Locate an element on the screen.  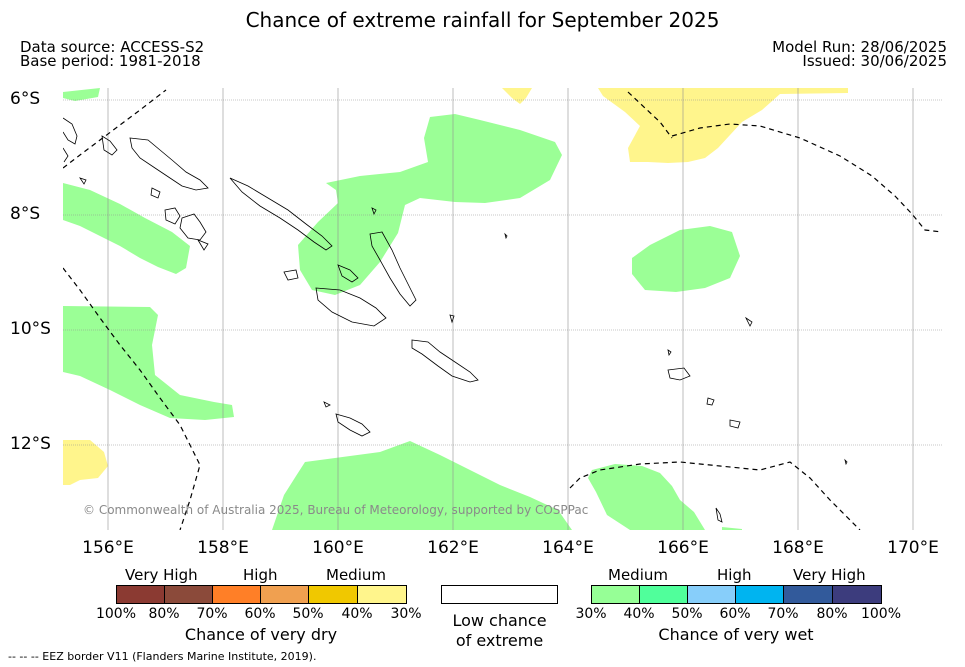
latitude-label: 6°S is located at coordinates (25, 99).